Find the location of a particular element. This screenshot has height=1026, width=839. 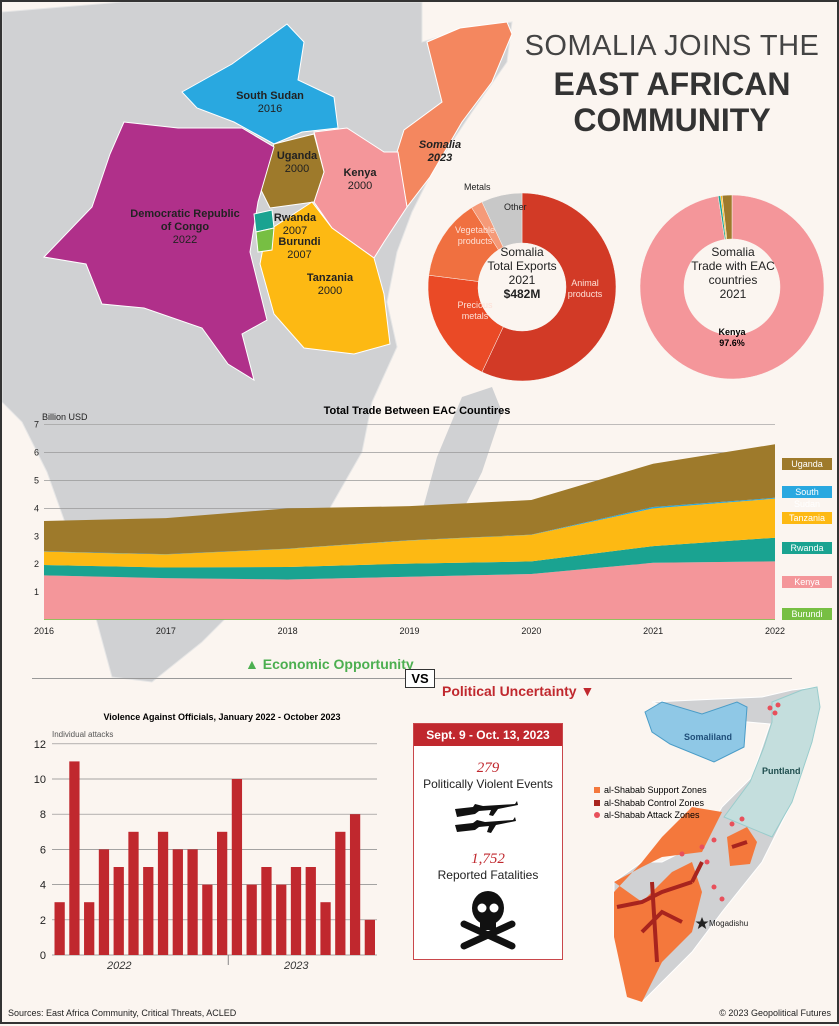

pie-charts is located at coordinates (626, 287).